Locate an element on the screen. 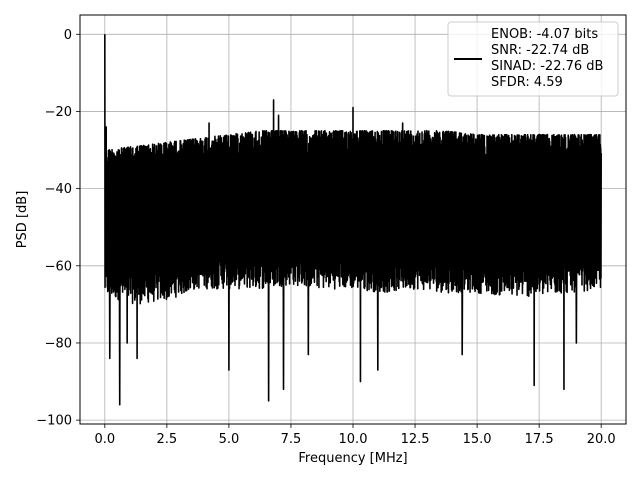 The image size is (640, 480). y-axis-label: PSD [dB] is located at coordinates (22, 220).